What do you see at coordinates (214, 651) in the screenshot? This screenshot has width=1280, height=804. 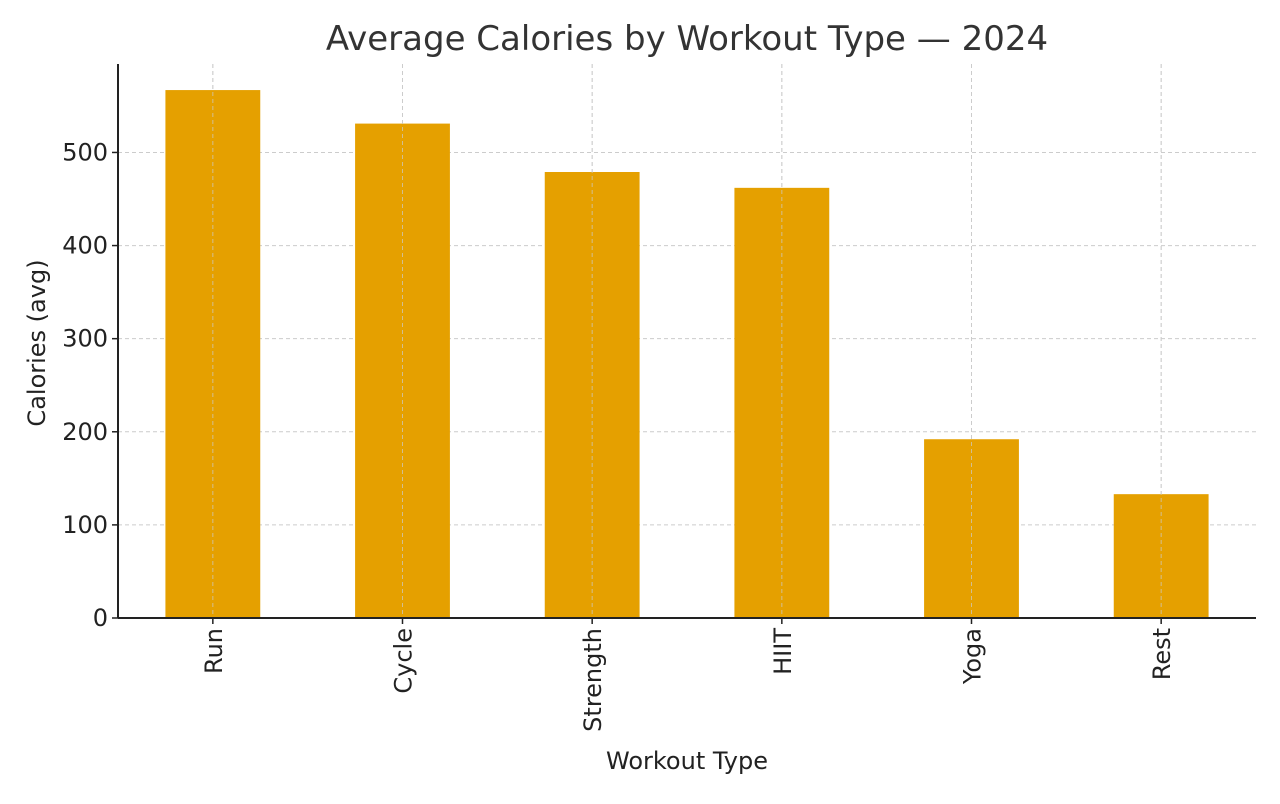 I see `x-tick-label: Run` at bounding box center [214, 651].